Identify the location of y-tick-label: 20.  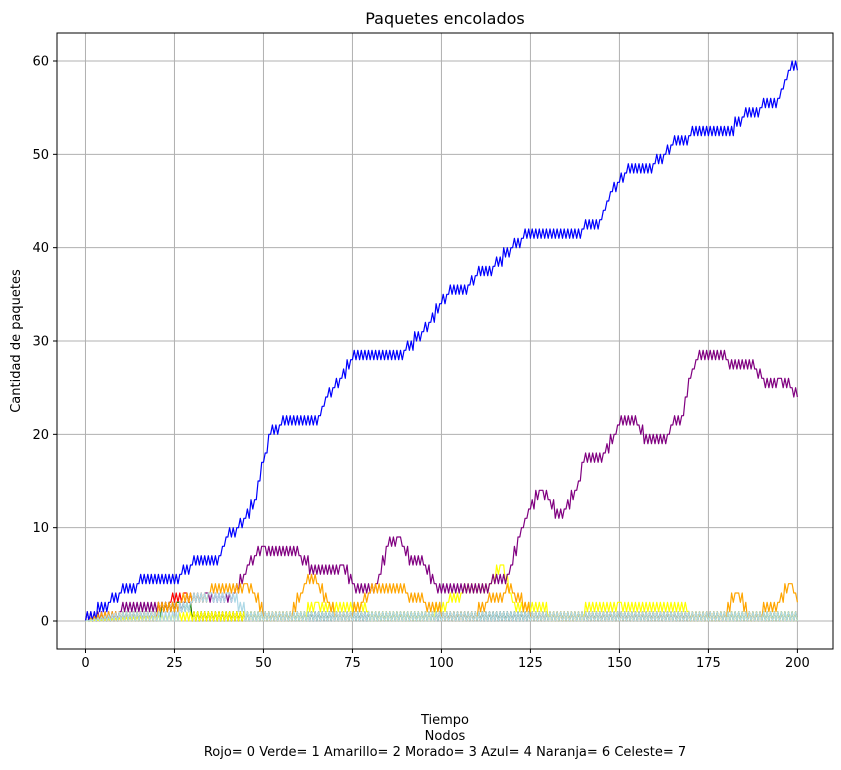
(40, 435).